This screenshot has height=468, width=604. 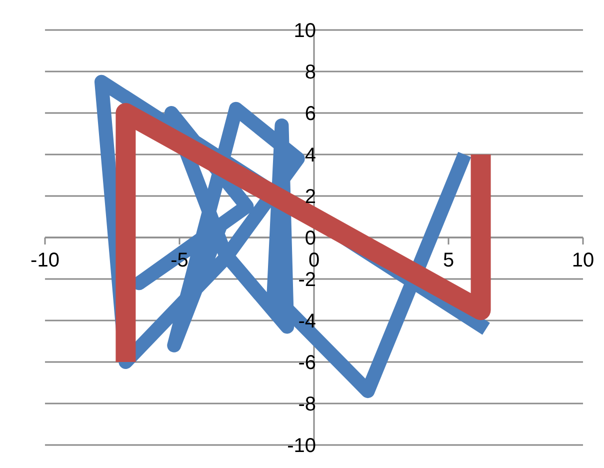 What do you see at coordinates (301, 446) in the screenshot?
I see `y-tick-label: -10` at bounding box center [301, 446].